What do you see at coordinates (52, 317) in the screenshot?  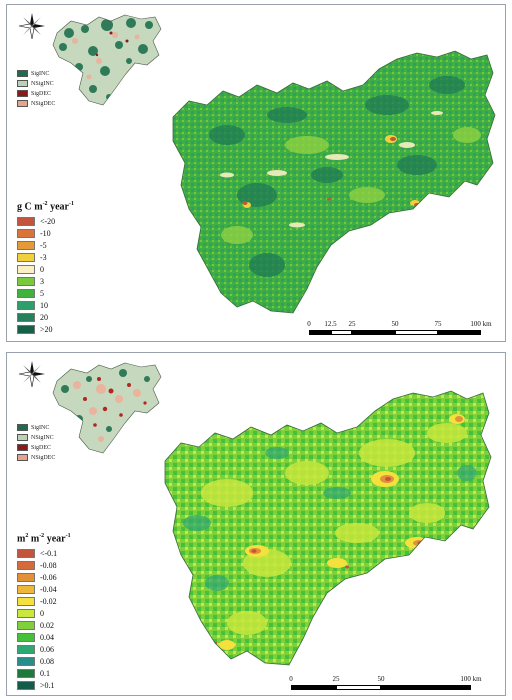 I see `legend-item: 20` at bounding box center [52, 317].